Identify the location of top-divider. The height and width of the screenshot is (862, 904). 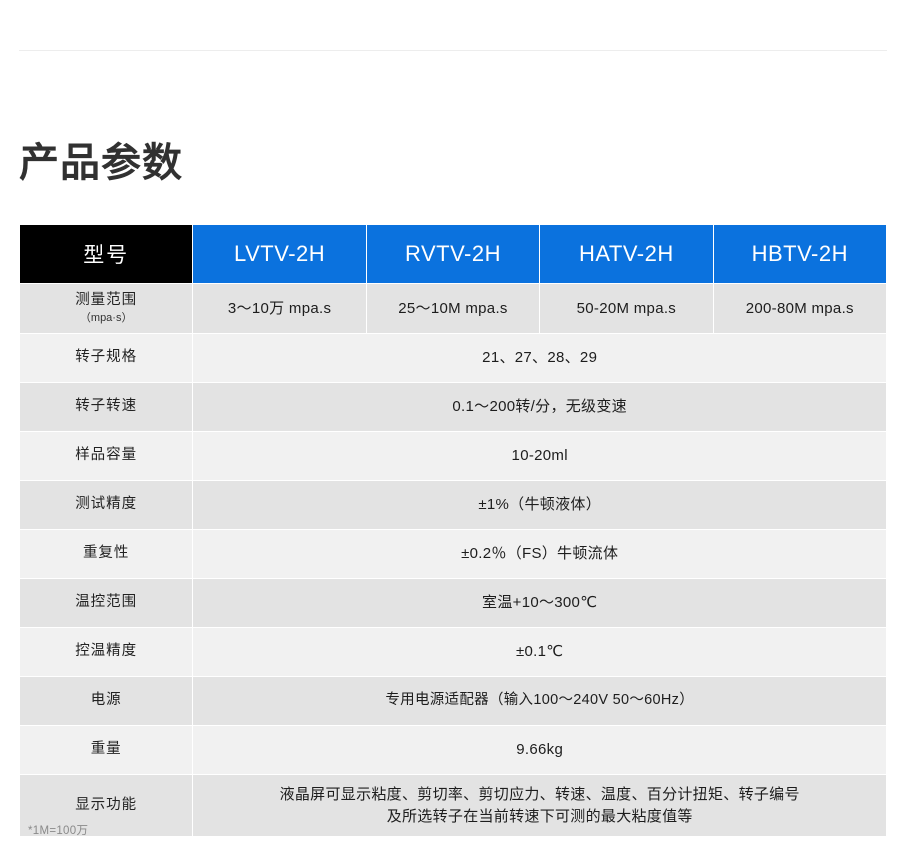
(453, 50).